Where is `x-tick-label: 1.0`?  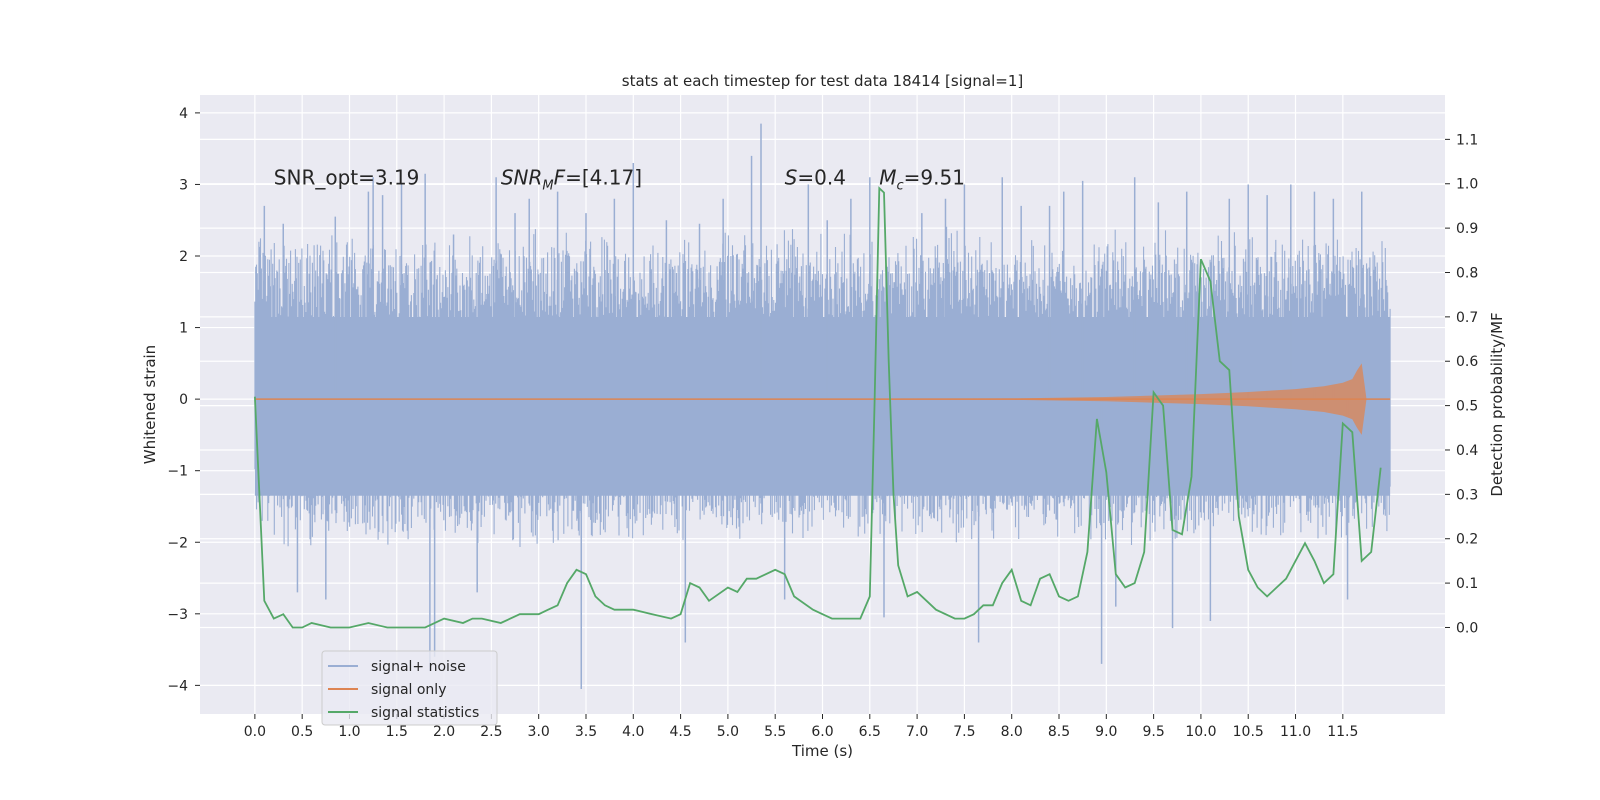
x-tick-label: 1.0 is located at coordinates (349, 732).